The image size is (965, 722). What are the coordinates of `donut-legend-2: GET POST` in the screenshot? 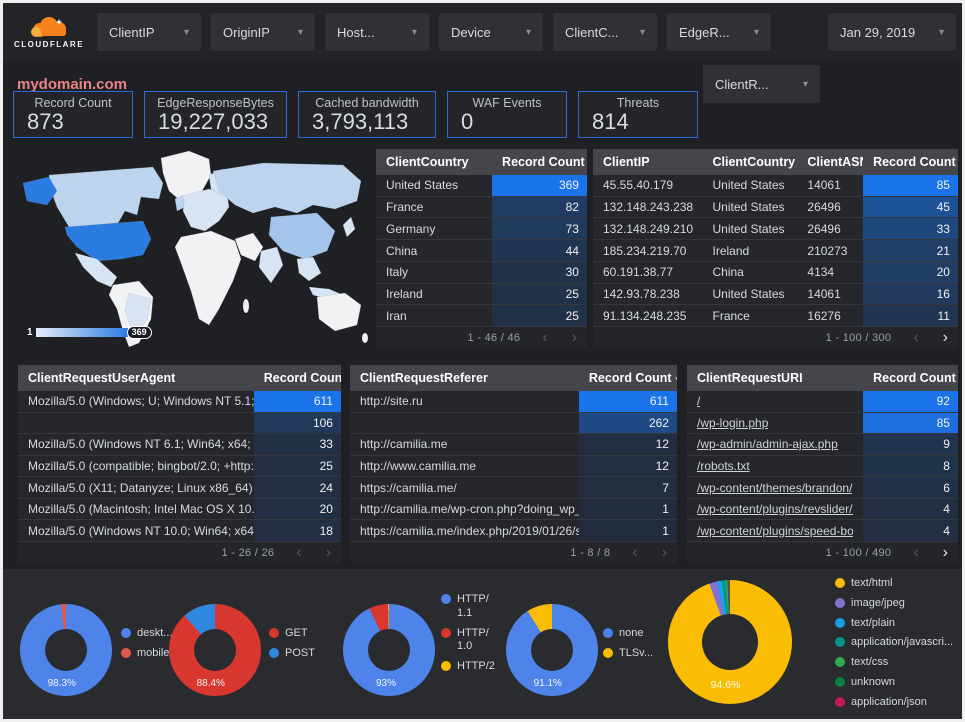 It's located at (292, 644).